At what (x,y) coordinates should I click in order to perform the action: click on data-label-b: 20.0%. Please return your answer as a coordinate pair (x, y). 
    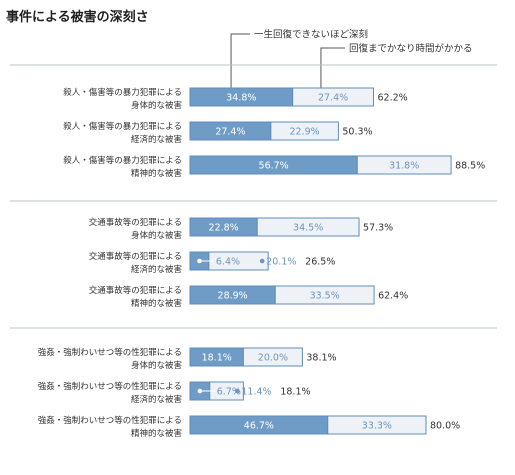
    Looking at the image, I should click on (273, 358).